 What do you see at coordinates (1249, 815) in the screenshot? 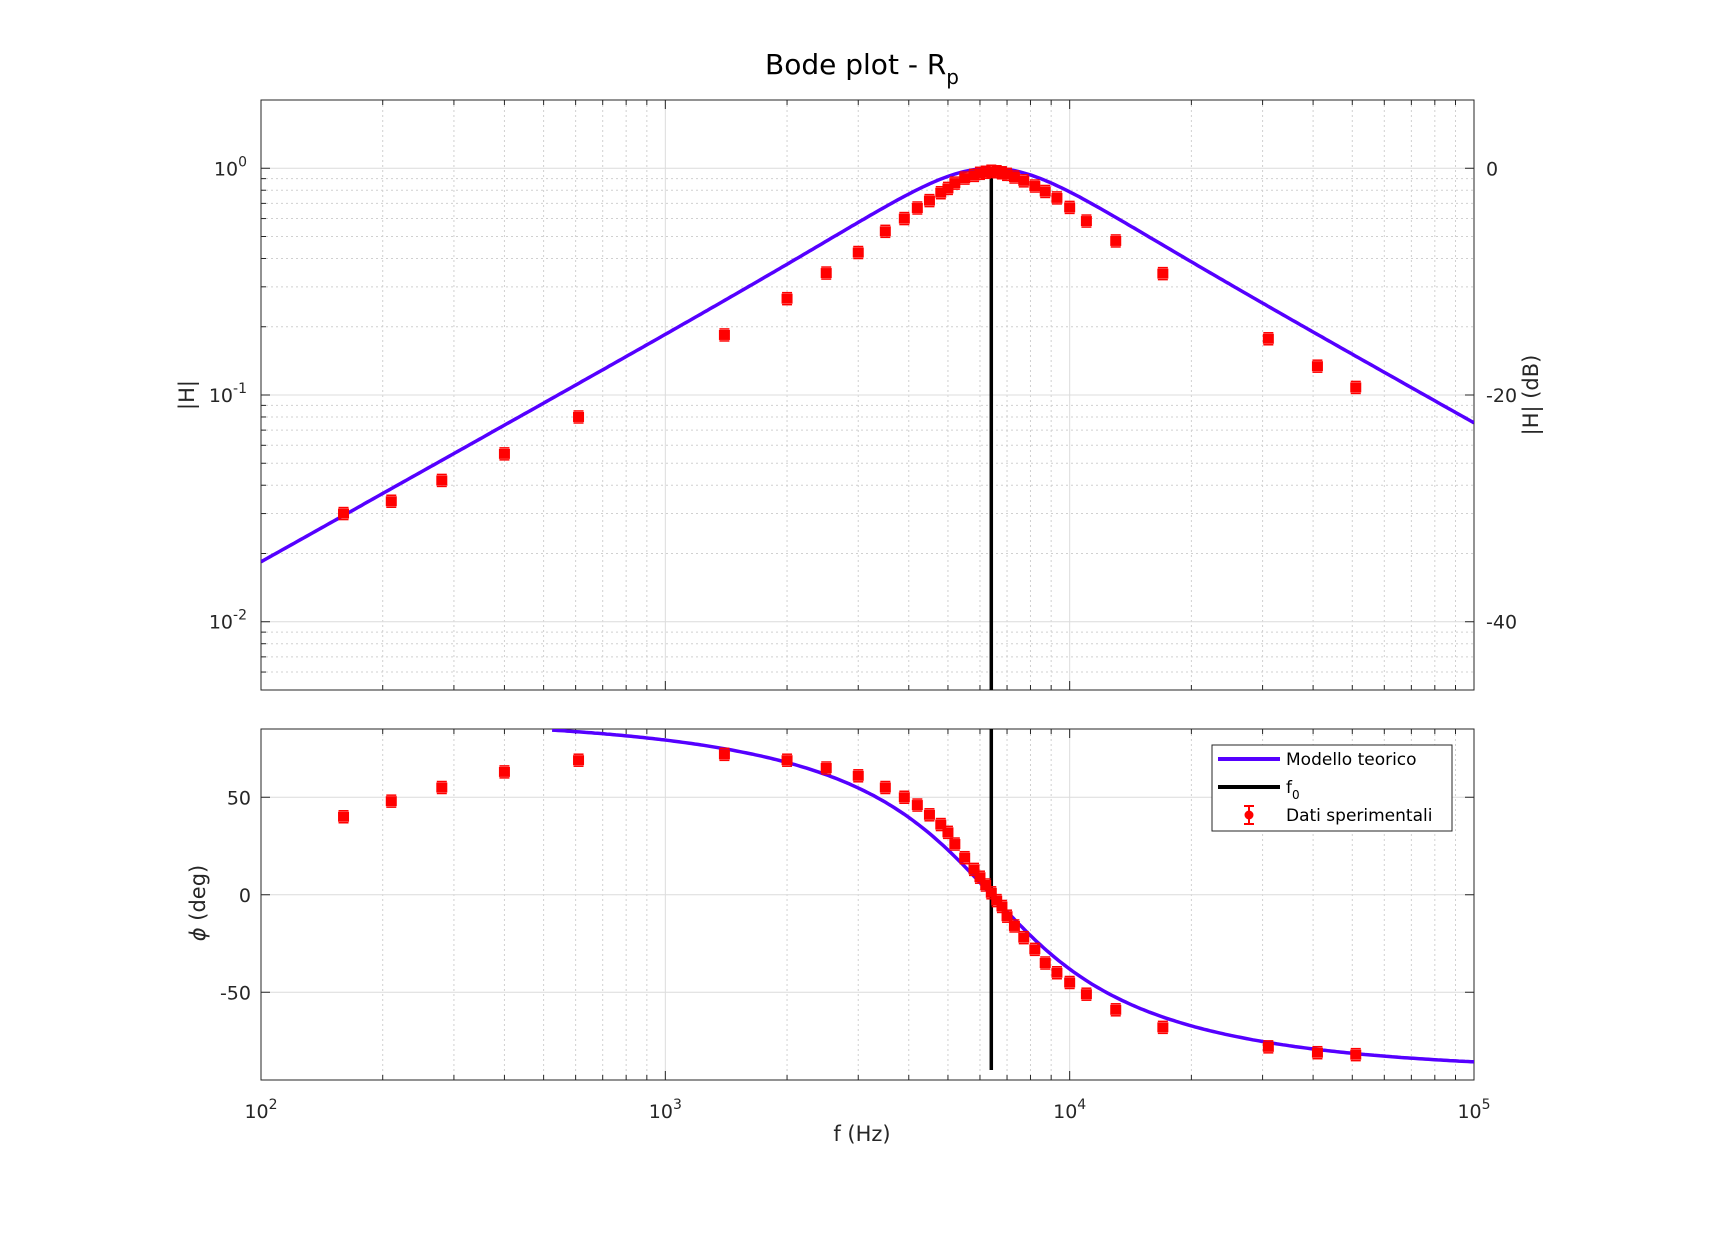
I see `legend-swatch-data` at bounding box center [1249, 815].